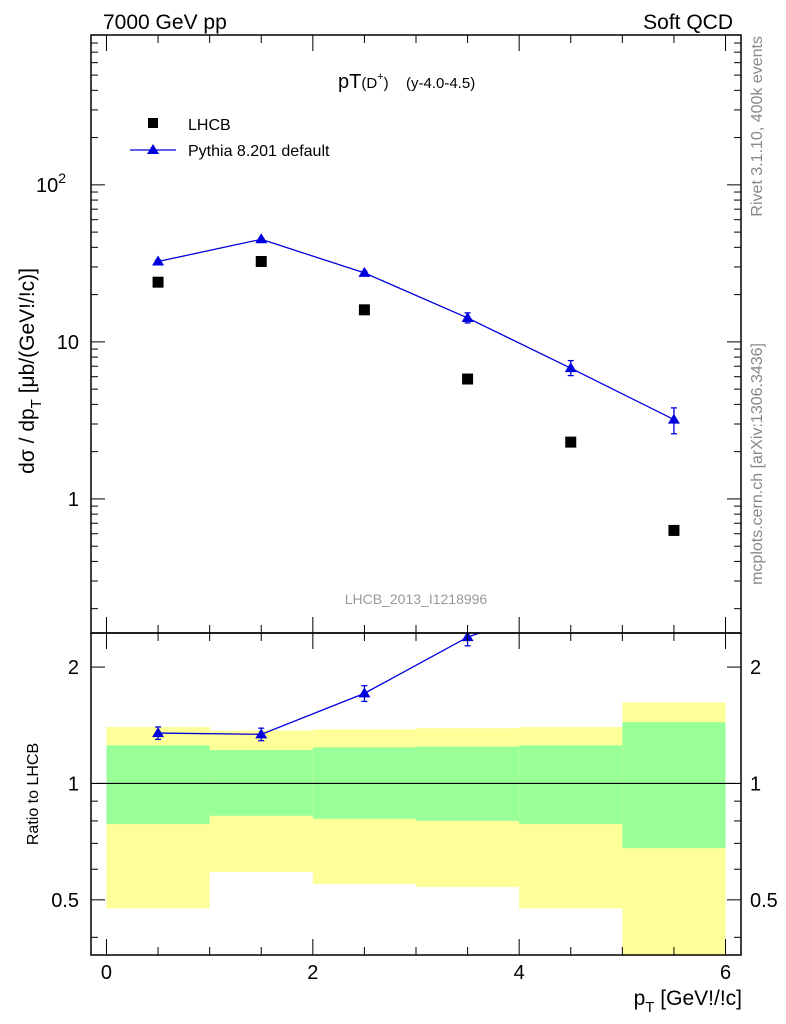  What do you see at coordinates (725, 973) in the screenshot?
I see `ratio-xtick-label: 6` at bounding box center [725, 973].